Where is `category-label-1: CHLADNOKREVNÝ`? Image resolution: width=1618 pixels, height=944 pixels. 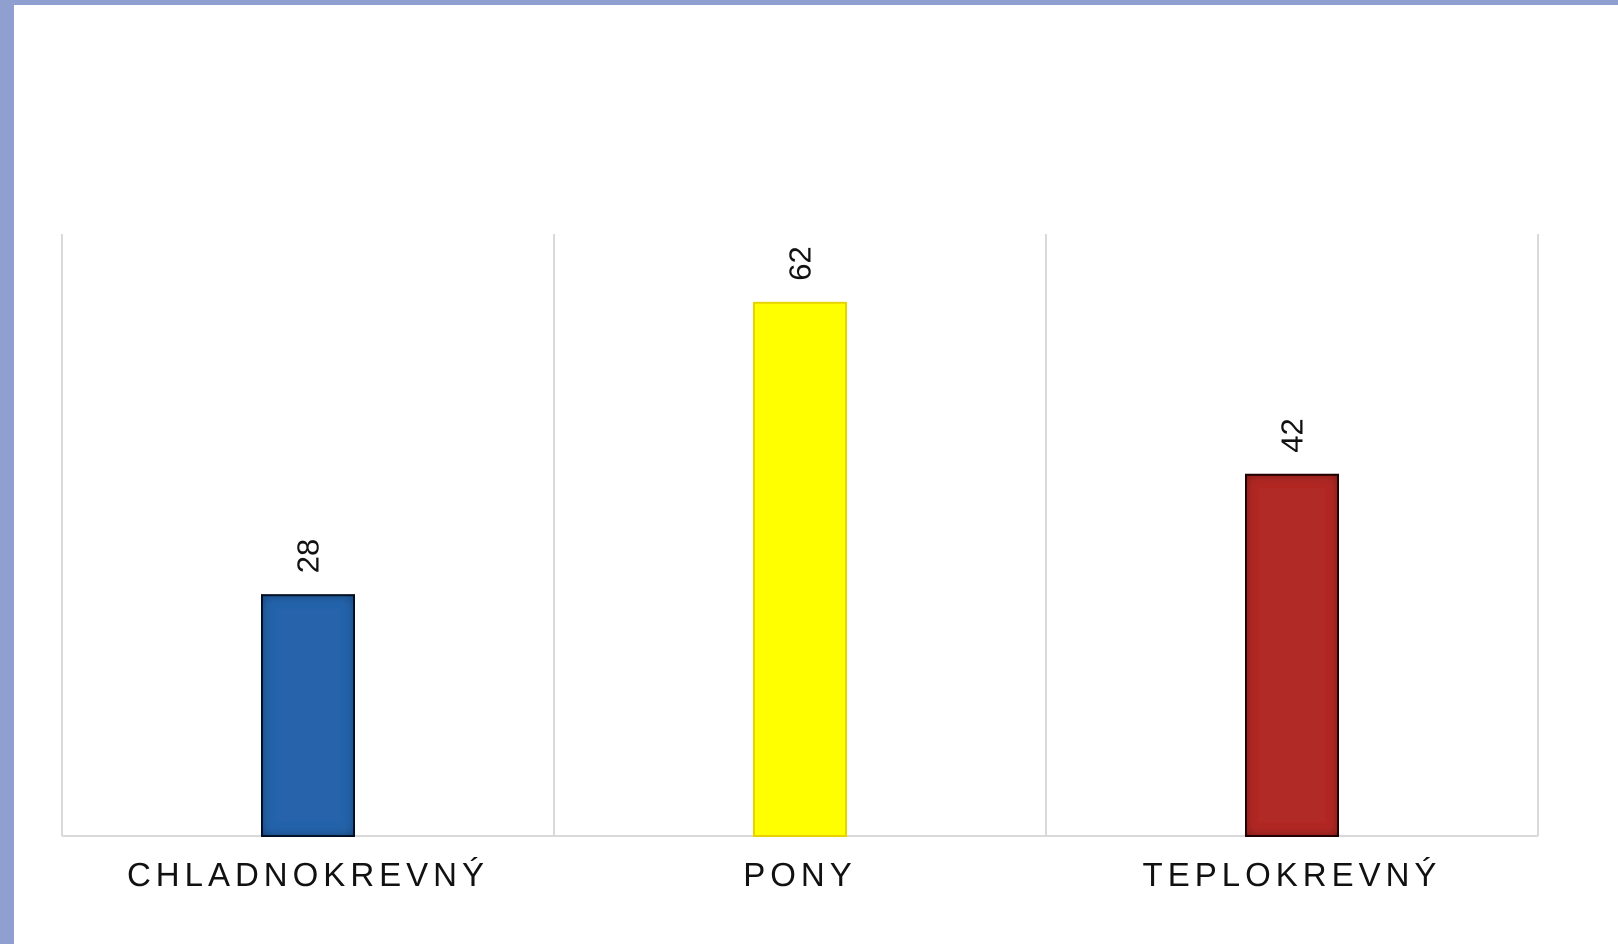 category-label-1: CHLADNOKREVNÝ is located at coordinates (308, 874).